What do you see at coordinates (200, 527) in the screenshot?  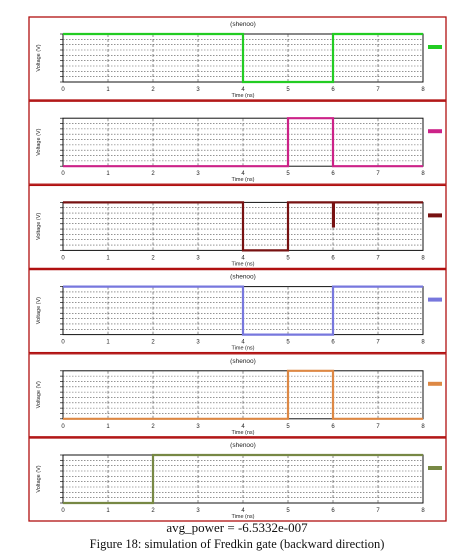 I see `avg-power-label: avg_power =` at bounding box center [200, 527].